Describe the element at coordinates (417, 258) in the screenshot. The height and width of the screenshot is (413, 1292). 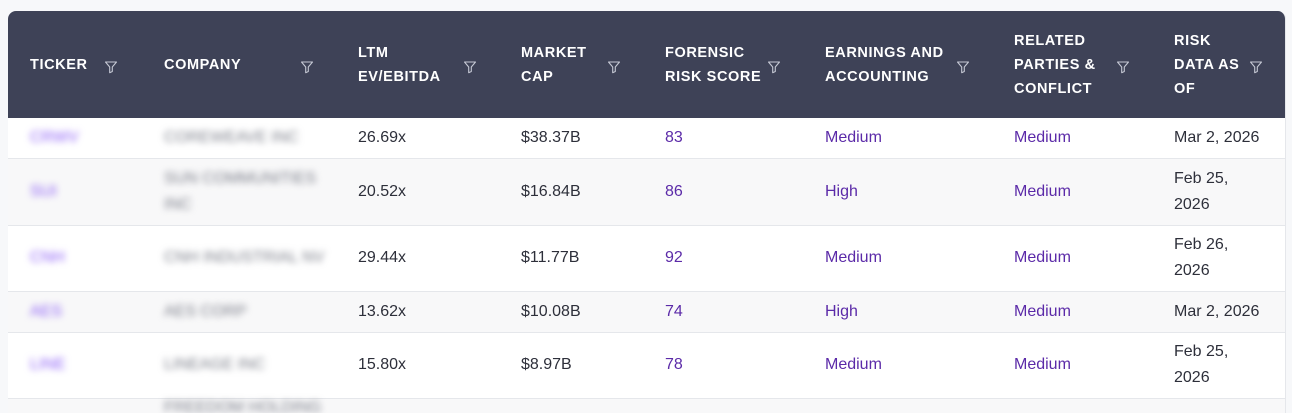
I see `cell-ev_ebitda: 29.44x` at that location.